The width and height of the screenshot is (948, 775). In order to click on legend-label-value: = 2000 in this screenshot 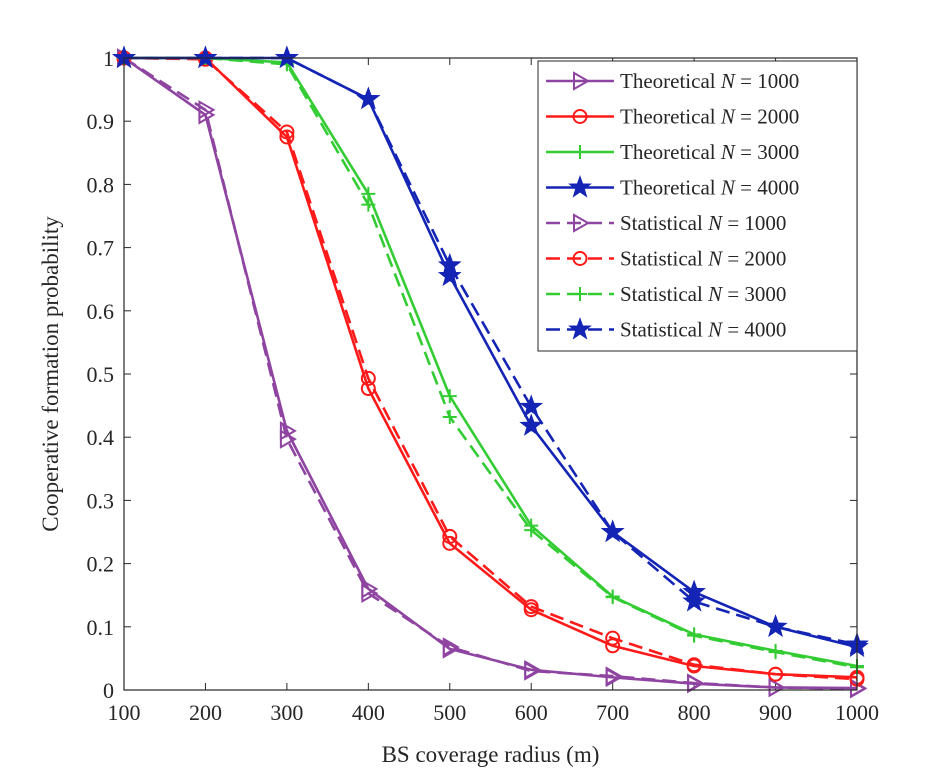, I will do `click(767, 117)`.